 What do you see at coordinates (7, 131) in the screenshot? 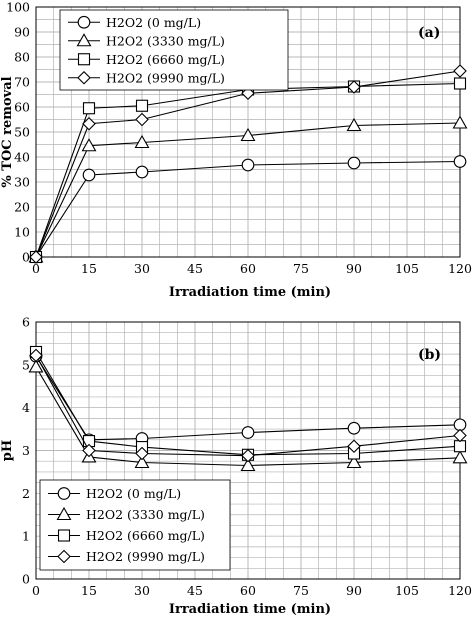
I see `y-axis-label: % TOC removal` at bounding box center [7, 131].